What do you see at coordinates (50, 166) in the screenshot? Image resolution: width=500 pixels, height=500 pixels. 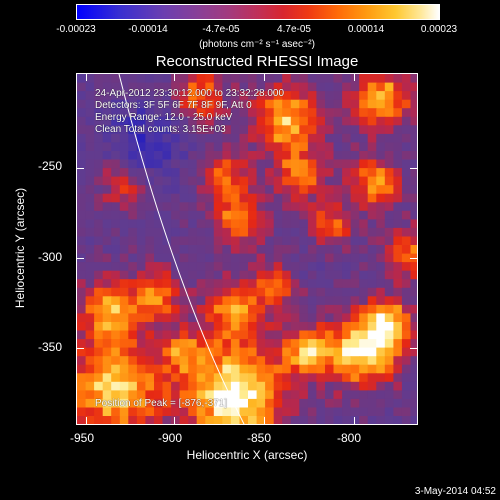 I see `y-tick-label: -250` at bounding box center [50, 166].